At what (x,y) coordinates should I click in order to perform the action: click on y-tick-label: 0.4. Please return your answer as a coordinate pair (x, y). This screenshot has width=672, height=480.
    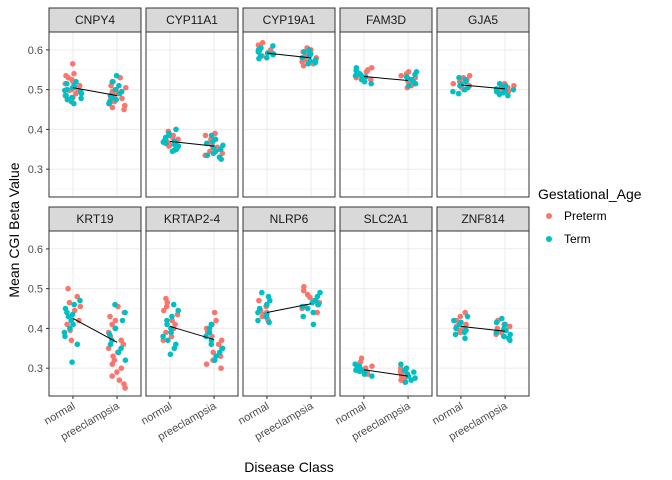
    Looking at the image, I should click on (35, 329).